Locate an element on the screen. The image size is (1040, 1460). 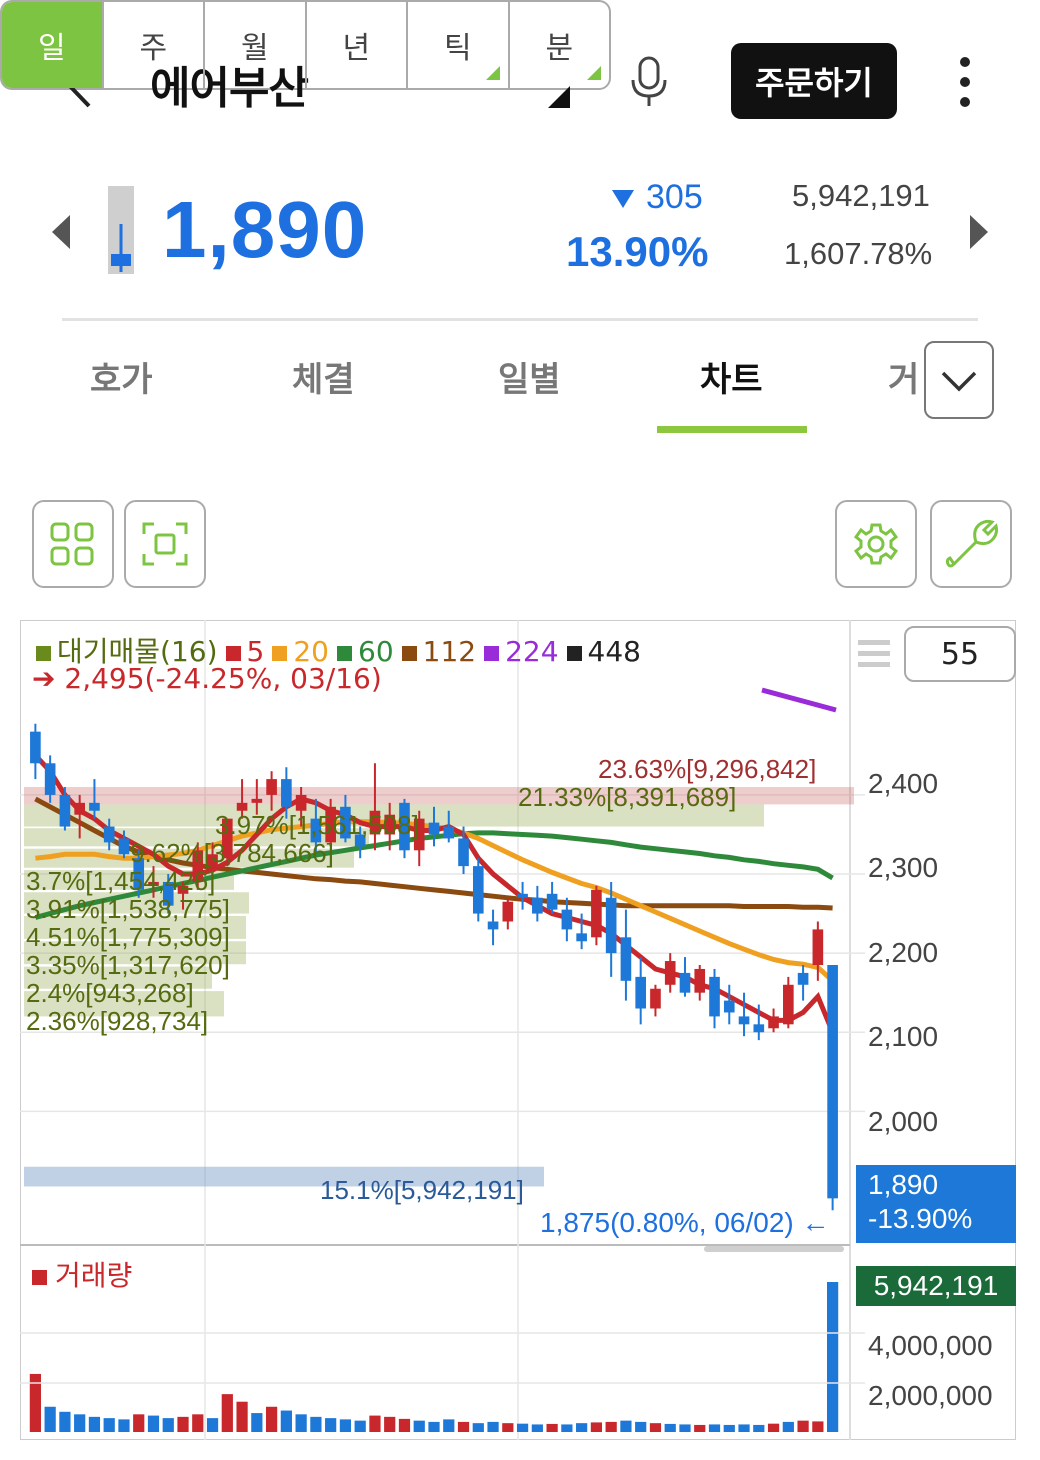
legend-label: 224 is located at coordinates (532, 651).